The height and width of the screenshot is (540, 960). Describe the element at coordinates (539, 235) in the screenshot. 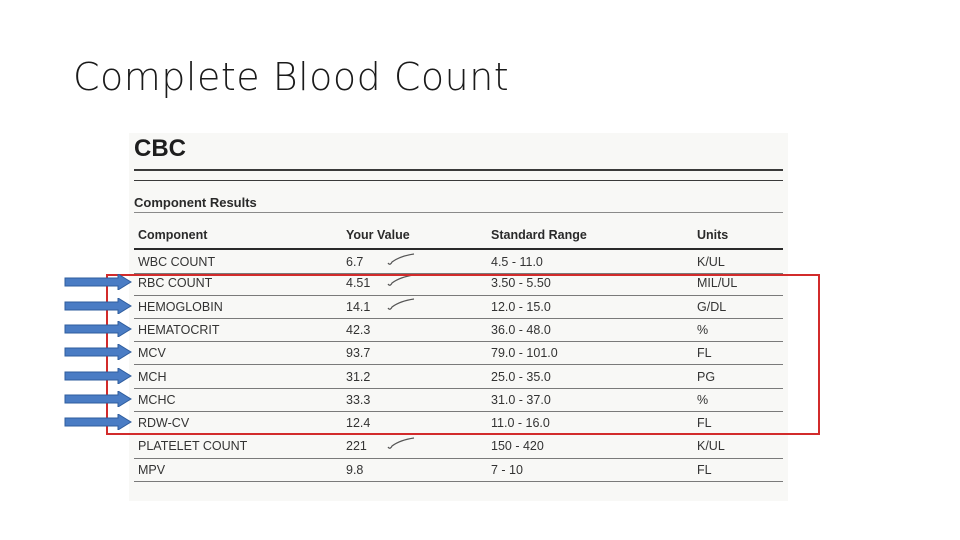

I see `column-header-range: Standard Range` at that location.